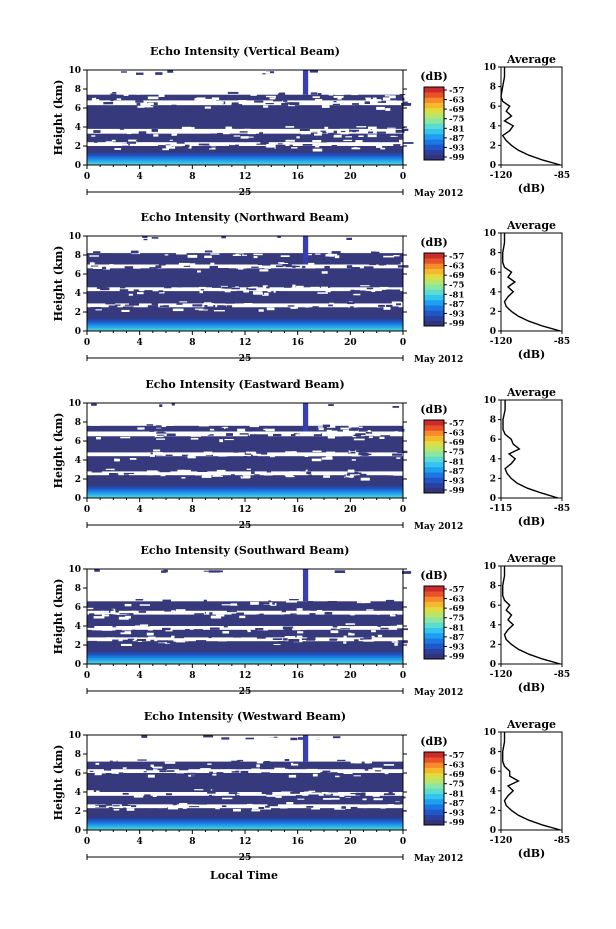 The width and height of the screenshot is (616, 929). I want to click on colorbar-tick-label: -57, so click(456, 424).